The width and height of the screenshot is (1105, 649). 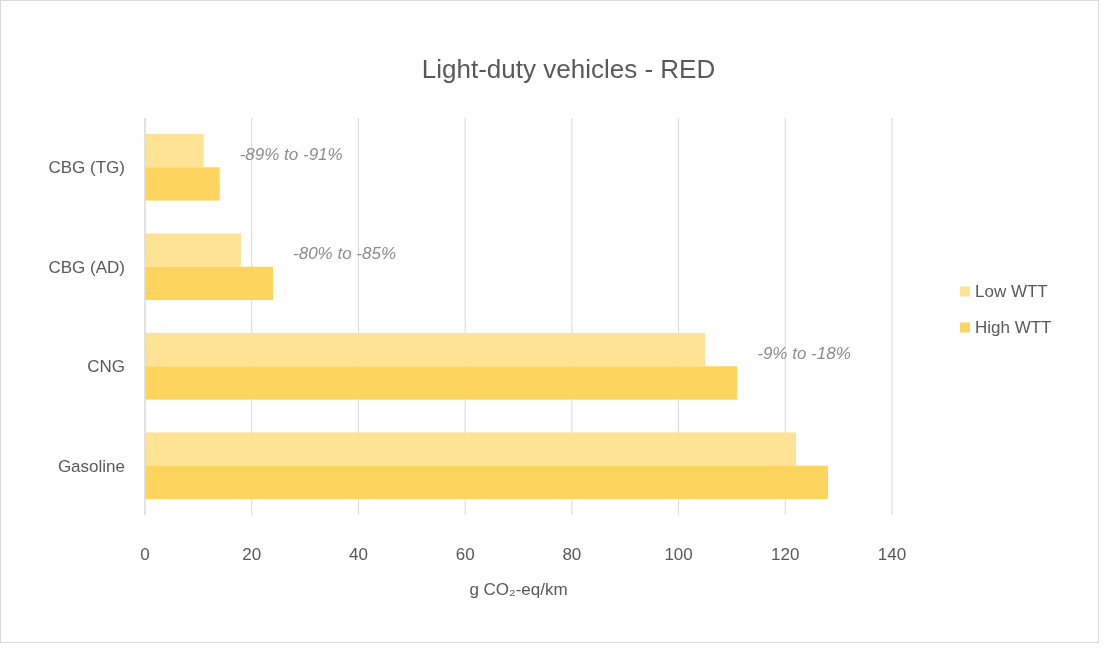 I want to click on y-tick-label: CBG (AD), so click(x=86, y=267).